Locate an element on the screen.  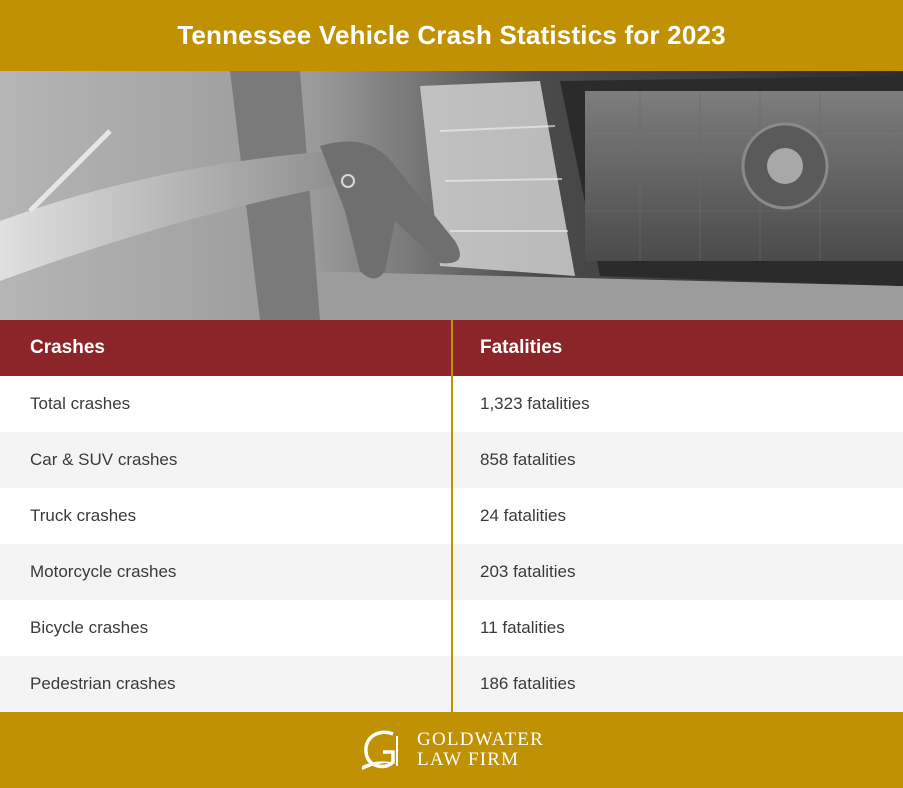
goldwater-g-mark-icon is located at coordinates (381, 750).